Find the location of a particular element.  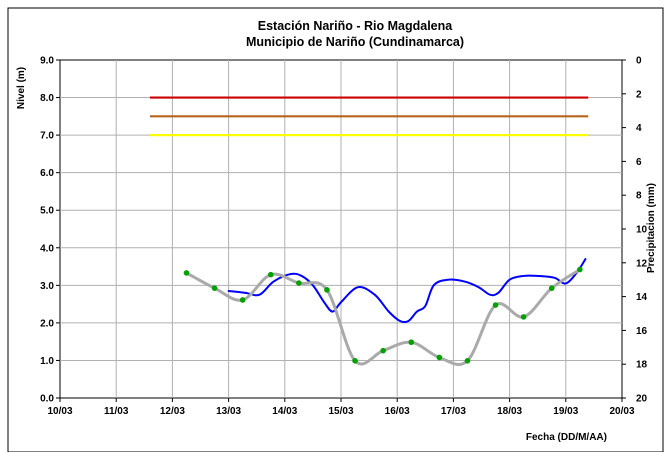

x-tick-label: 16/03 is located at coordinates (397, 411).